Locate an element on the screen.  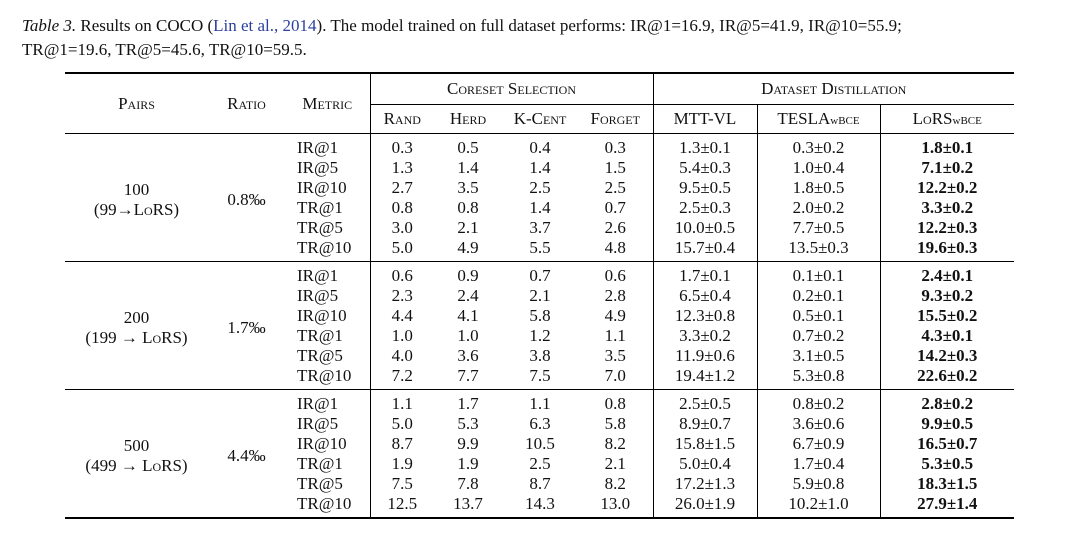
caption-line-2: TR@1=19.6, TR@5=45.6, TR@10=59.5. is located at coordinates (164, 49).